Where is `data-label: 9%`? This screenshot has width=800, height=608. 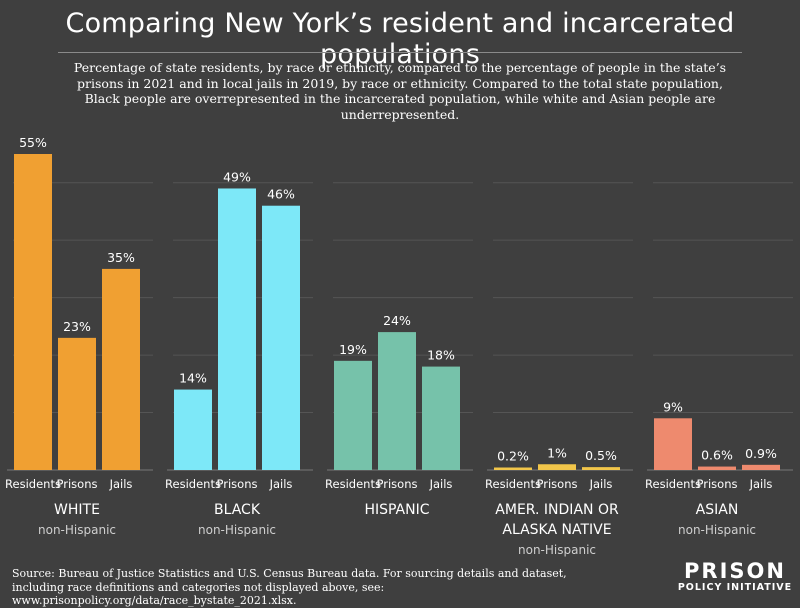 data-label: 9% is located at coordinates (673, 406).